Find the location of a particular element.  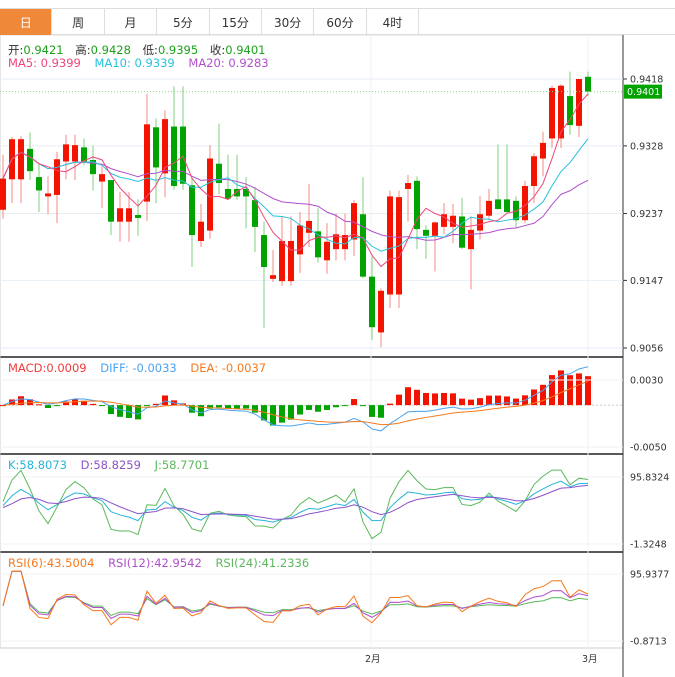

kdj-tick-label: -1.3248 is located at coordinates (648, 545).